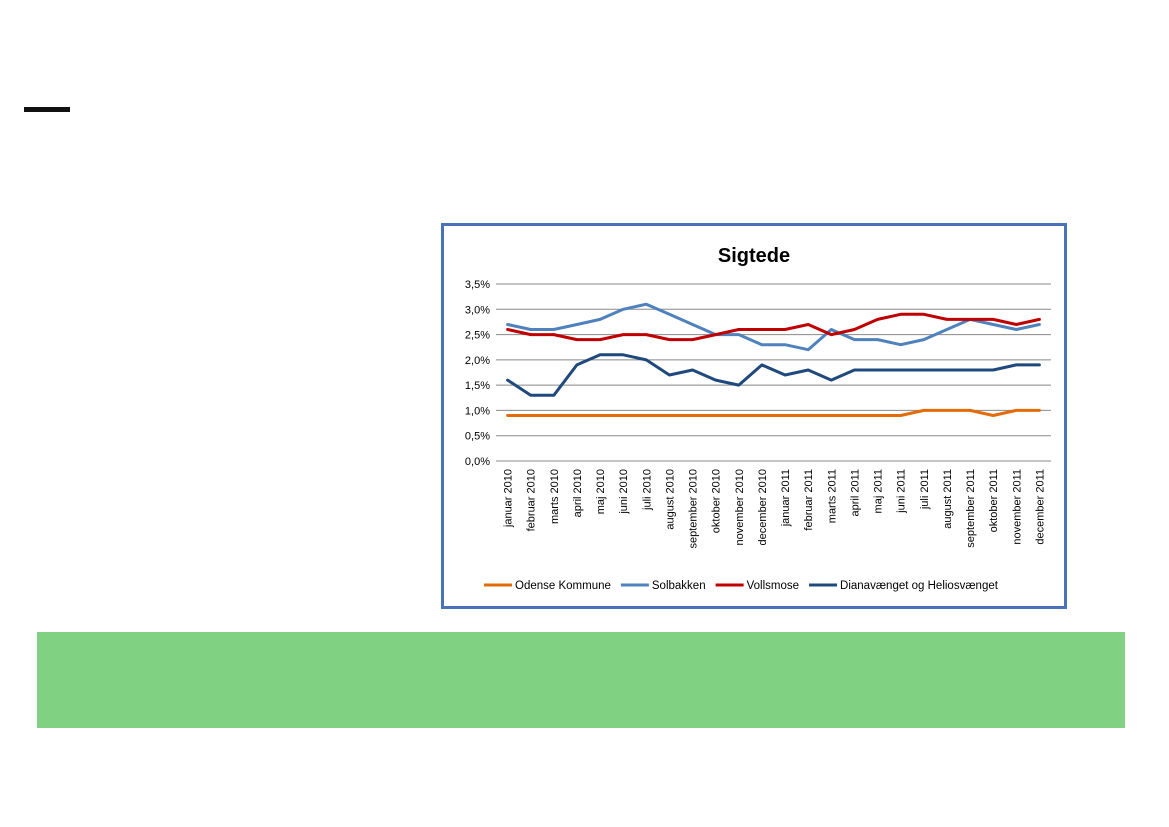  What do you see at coordinates (477, 361) in the screenshot?
I see `y-tick-label: 2,0%` at bounding box center [477, 361].